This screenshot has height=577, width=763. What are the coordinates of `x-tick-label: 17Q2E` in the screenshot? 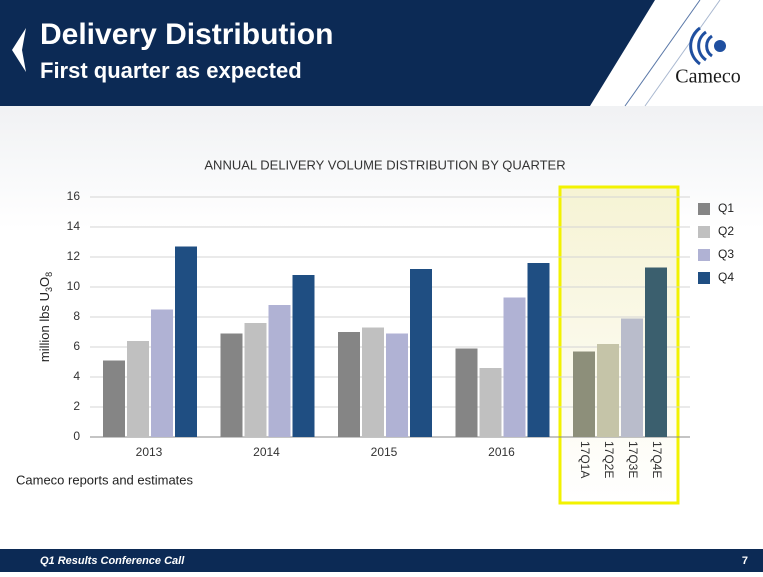 It's located at (609, 459).